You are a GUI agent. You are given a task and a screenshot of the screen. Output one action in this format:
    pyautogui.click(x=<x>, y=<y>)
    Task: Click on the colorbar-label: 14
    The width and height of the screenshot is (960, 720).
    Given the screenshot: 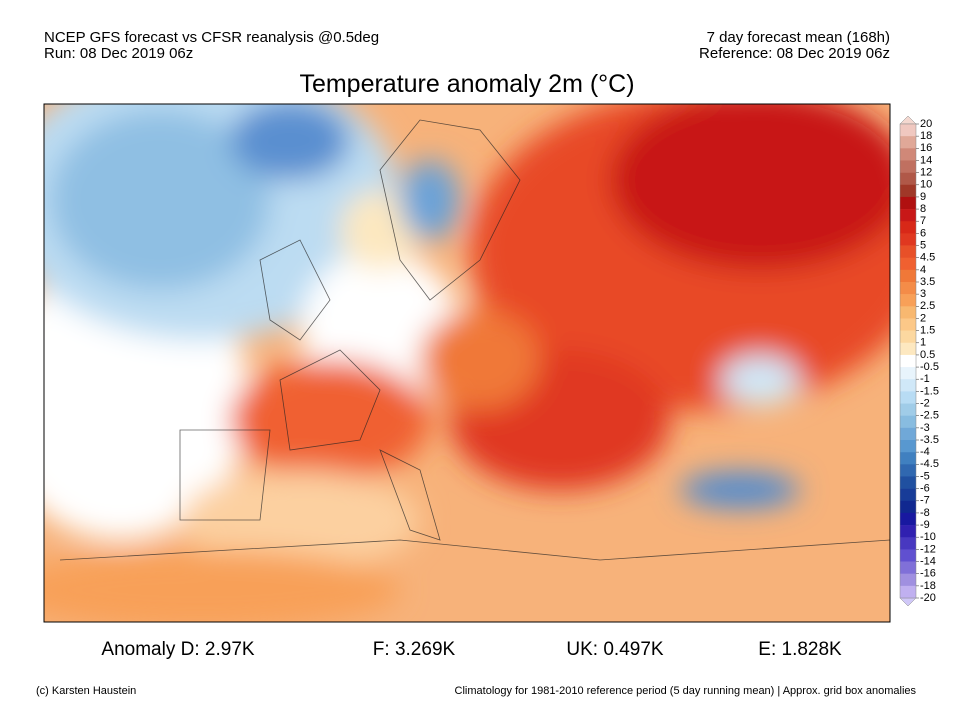 What is the action you would take?
    pyautogui.click(x=926, y=160)
    